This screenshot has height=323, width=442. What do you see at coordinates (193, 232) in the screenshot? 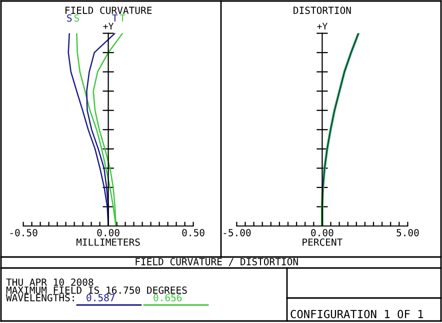
I see `x-tick-label: 0.50` at bounding box center [193, 232].